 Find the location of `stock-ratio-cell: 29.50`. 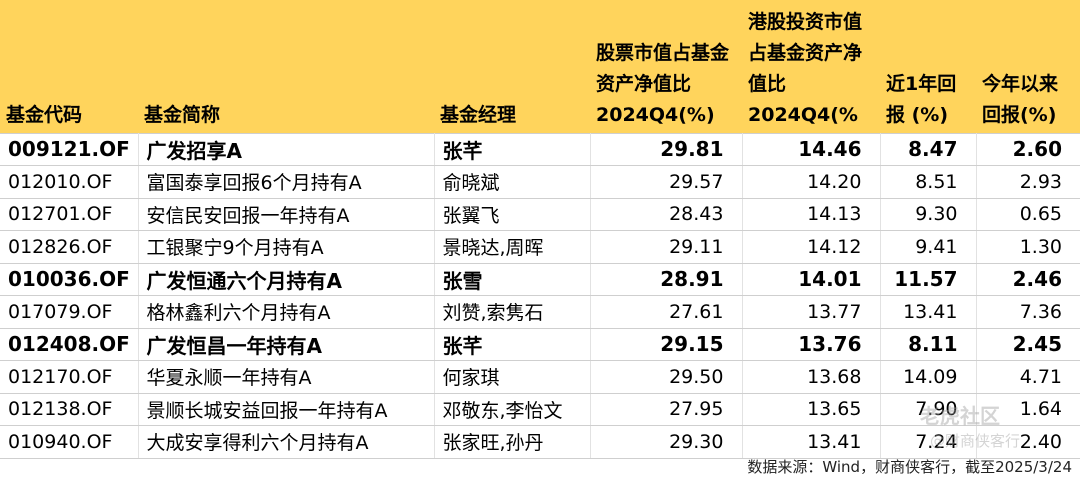

stock-ratio-cell: 29.50 is located at coordinates (666, 377).